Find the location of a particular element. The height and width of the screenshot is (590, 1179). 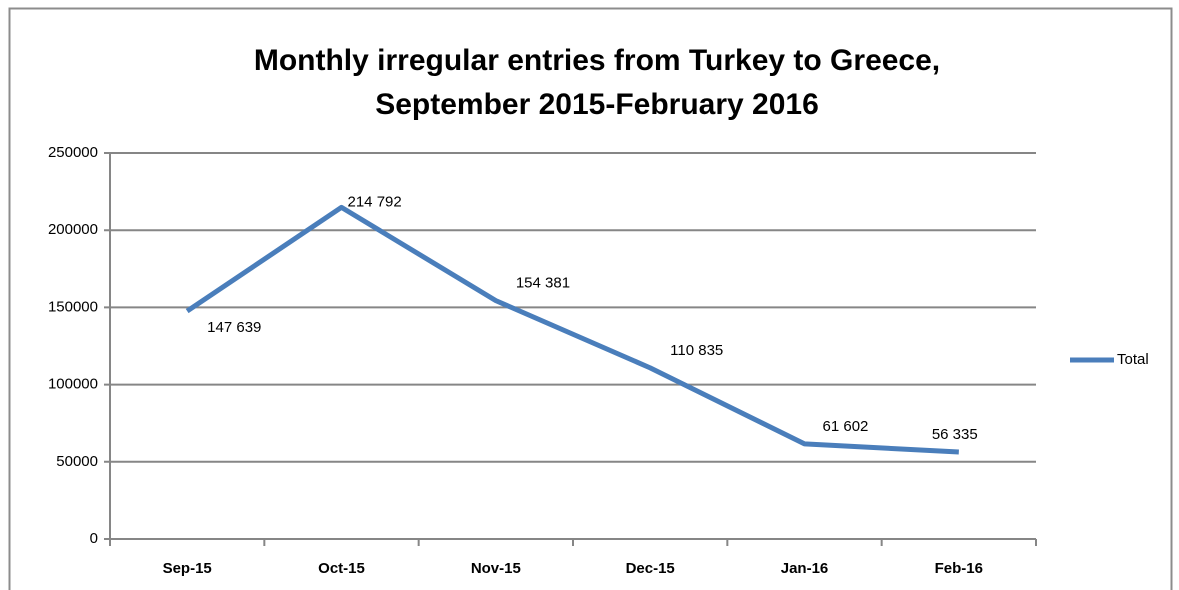

y-tick-label: 200000 is located at coordinates (73, 229).